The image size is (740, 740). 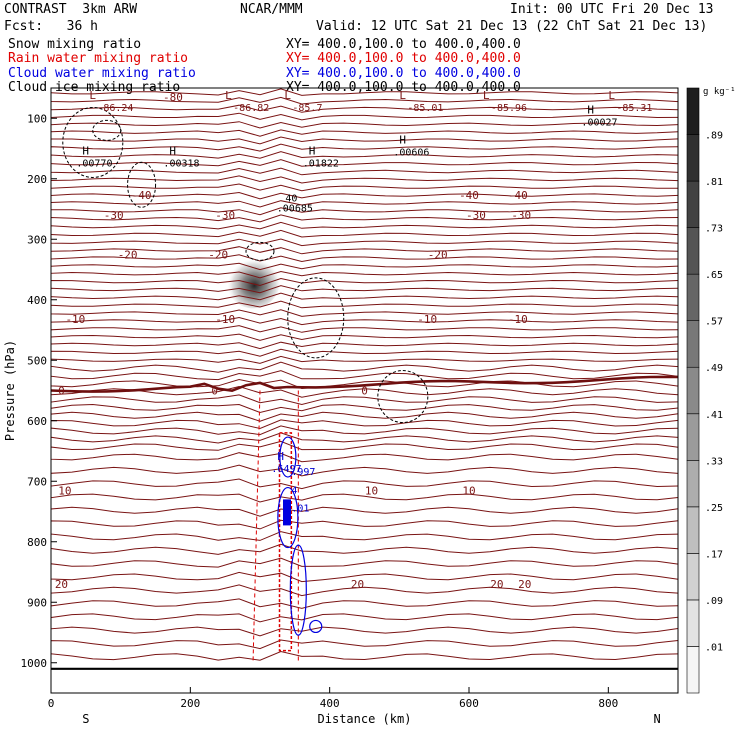 What do you see at coordinates (303, 472) in the screenshot?
I see `cloud-water-label: .997` at bounding box center [303, 472].